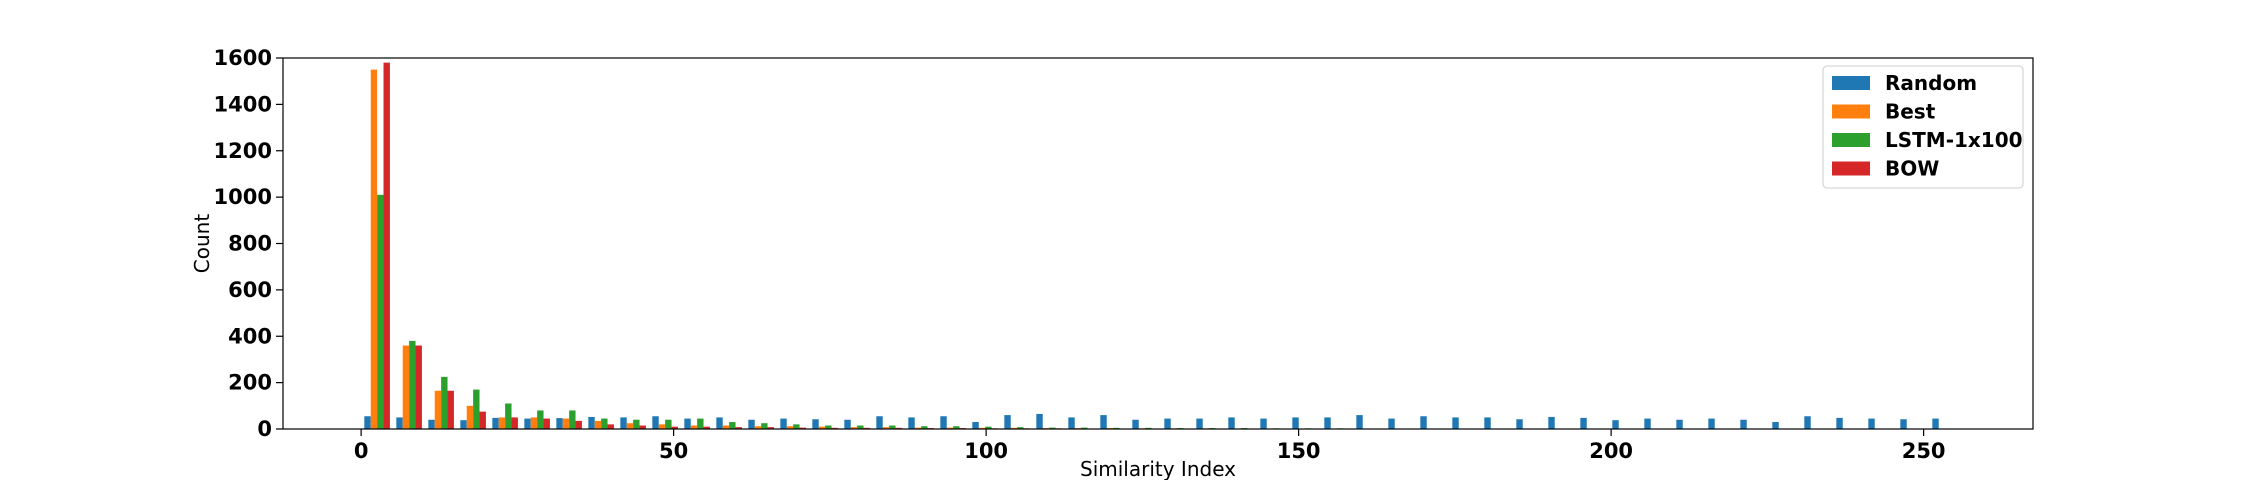 This screenshot has width=2249, height=480. What do you see at coordinates (1158, 468) in the screenshot?
I see `x-axis-label: Similarity Index` at bounding box center [1158, 468].